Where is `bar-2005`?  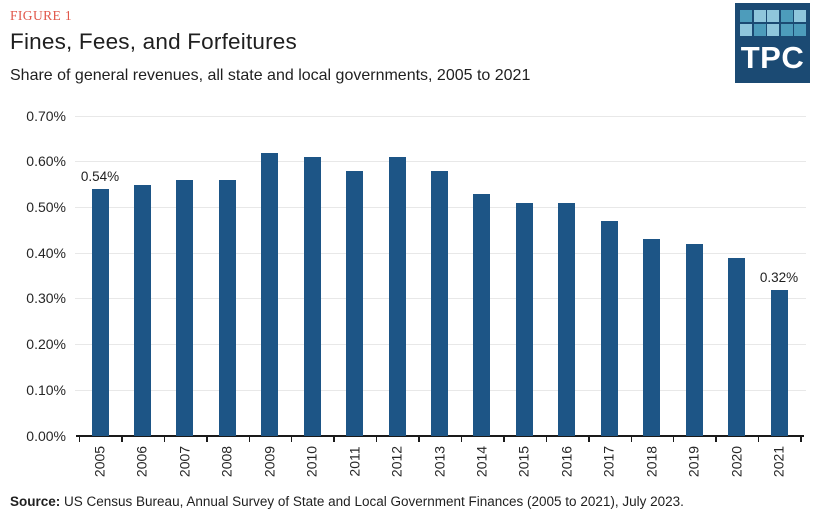
bar-2005 is located at coordinates (100, 312).